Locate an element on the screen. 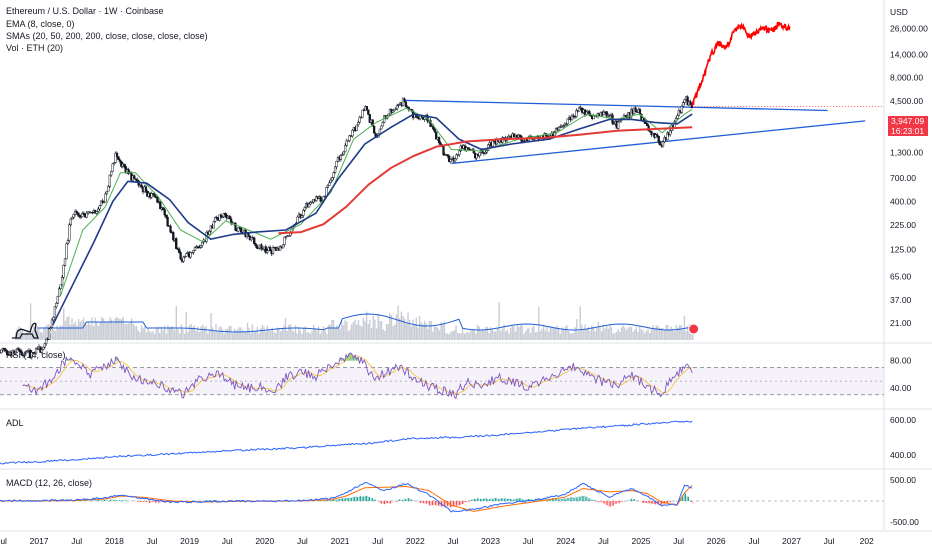  rsi-label: RSI (14, close) is located at coordinates (36, 355).